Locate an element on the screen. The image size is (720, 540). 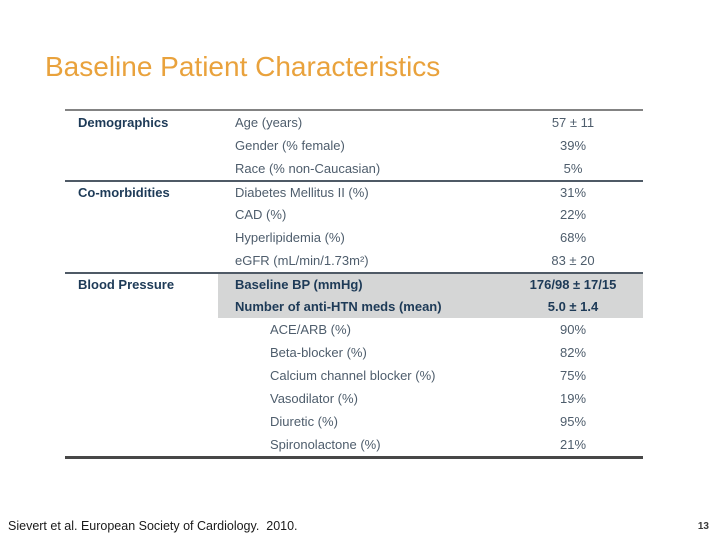
table-row: ACE/ARB (%) 90% is located at coordinates (354, 329).